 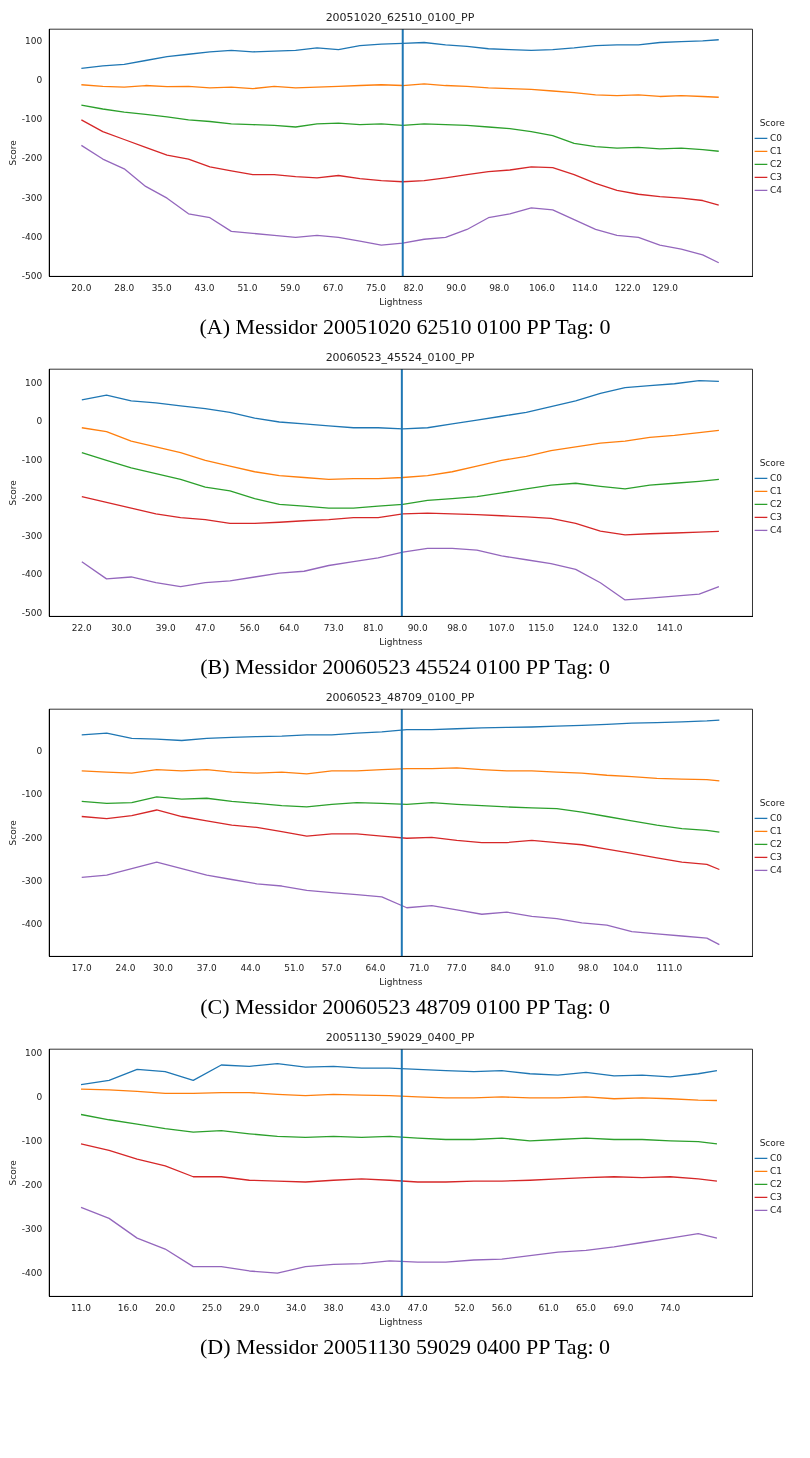 I want to click on x-tick-label: 74.0, so click(x=670, y=1308).